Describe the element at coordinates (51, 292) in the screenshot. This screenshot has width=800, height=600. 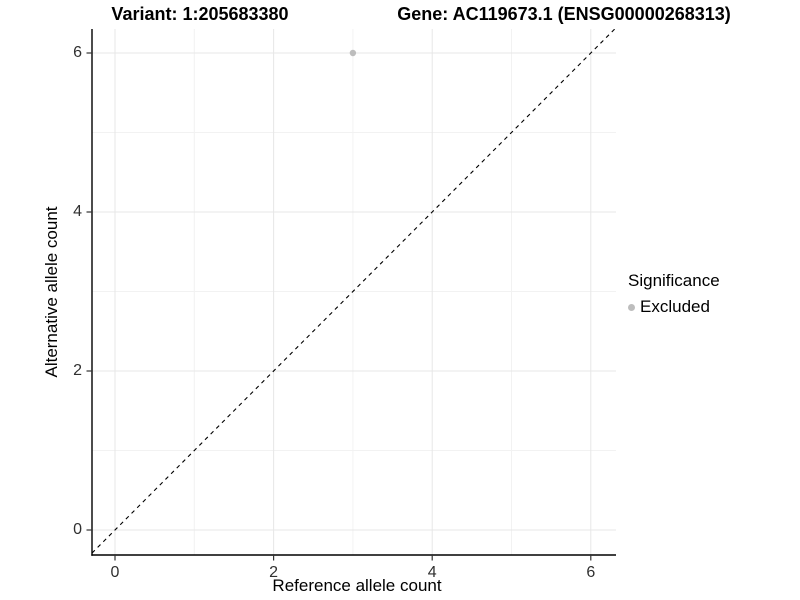
I see `y-axis-title: Alternative allele count` at that location.